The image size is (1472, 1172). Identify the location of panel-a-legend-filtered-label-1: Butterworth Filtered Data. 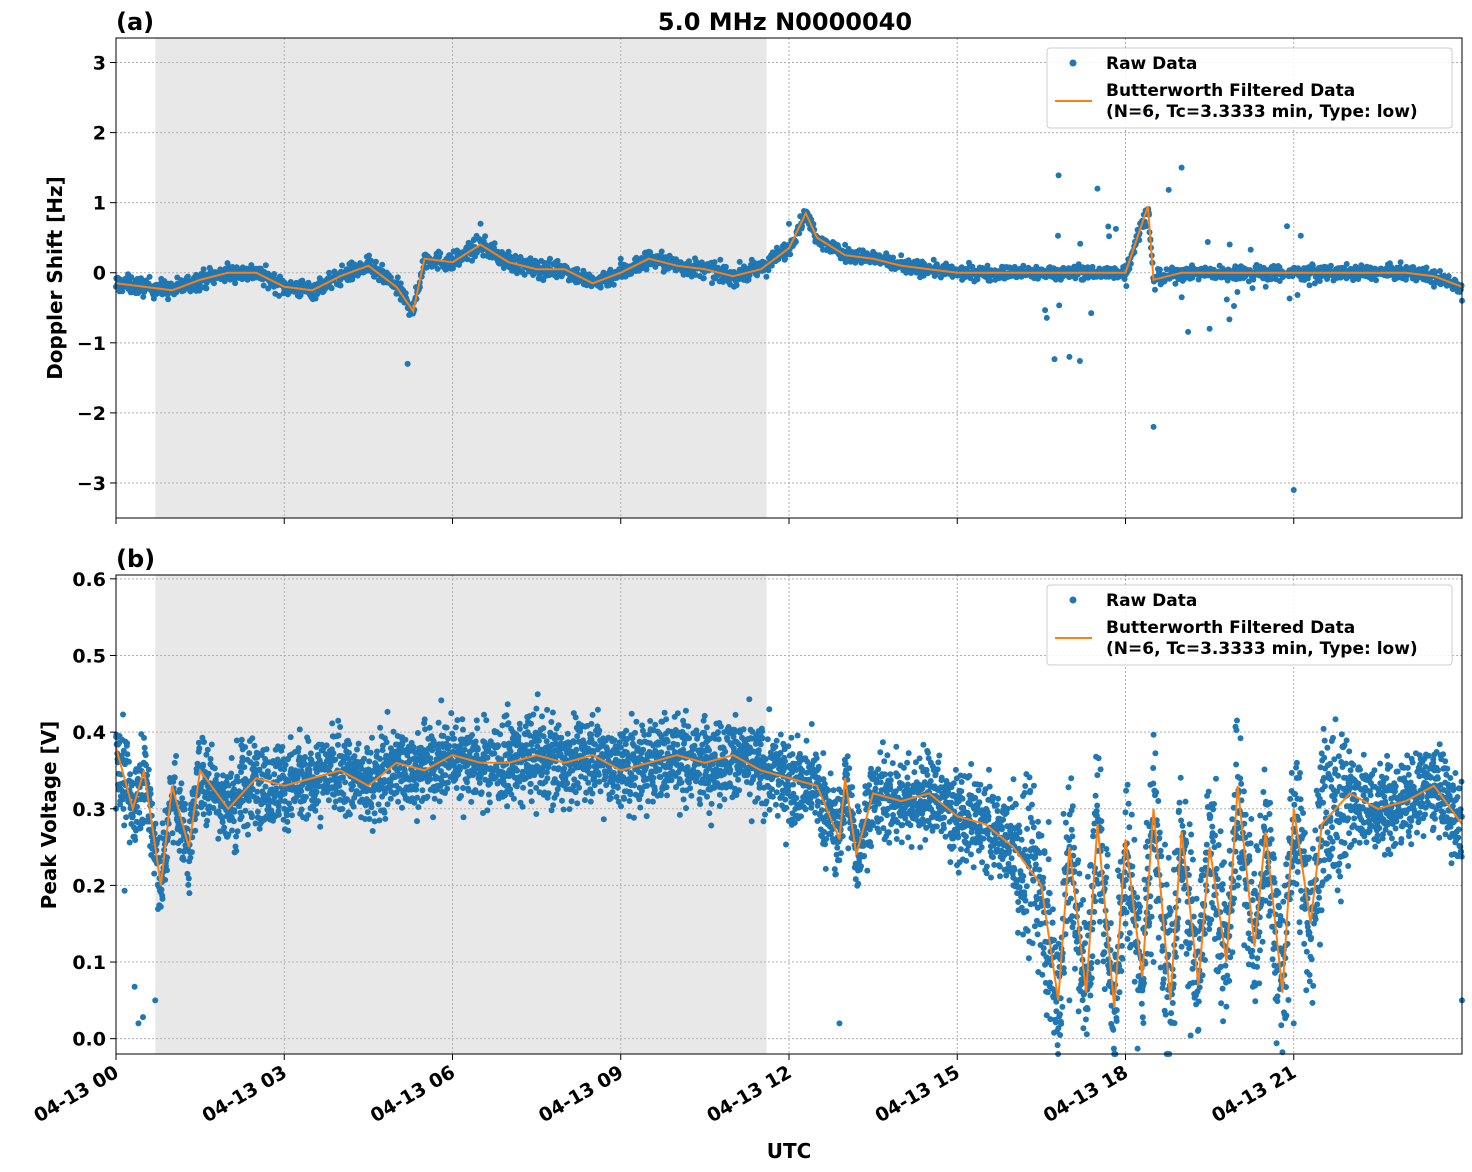
(1230, 91).